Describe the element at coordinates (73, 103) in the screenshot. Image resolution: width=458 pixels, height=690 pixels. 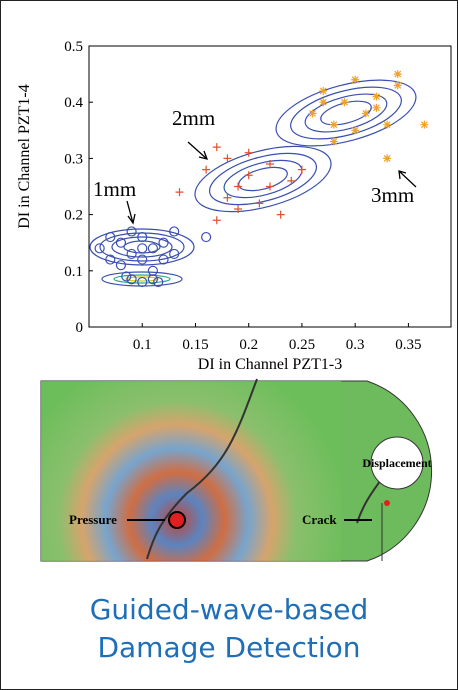
I see `y-tick-label: 0.4` at that location.